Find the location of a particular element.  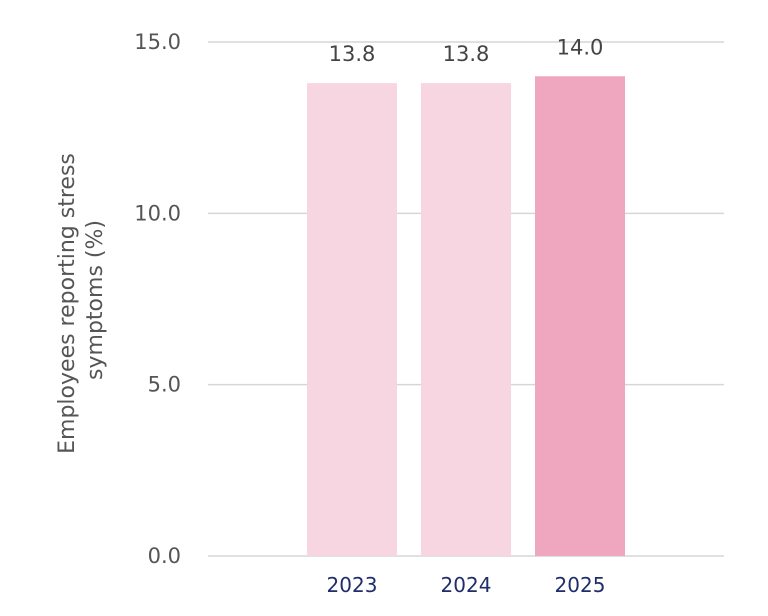

y-axis-tick-labels: 0.0 5.0 10.0 15.0 is located at coordinates (157, 299).